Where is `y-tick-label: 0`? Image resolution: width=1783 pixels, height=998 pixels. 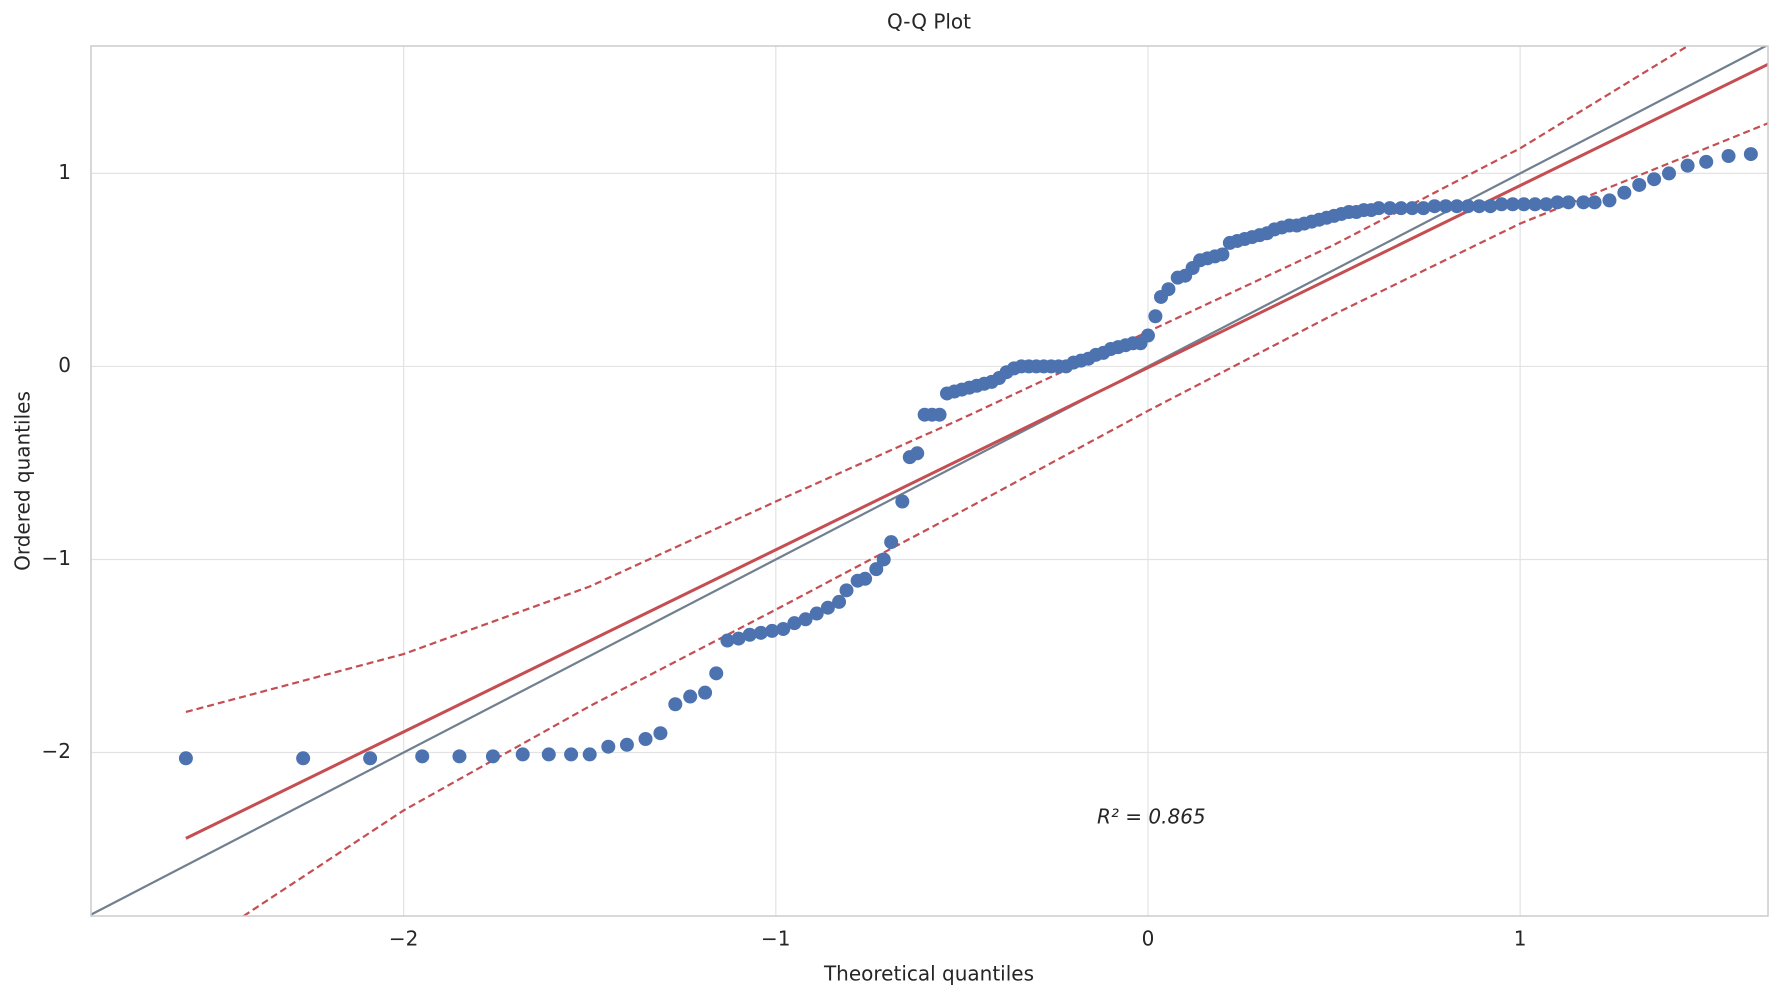
y-tick-label: 0 is located at coordinates (64, 365).